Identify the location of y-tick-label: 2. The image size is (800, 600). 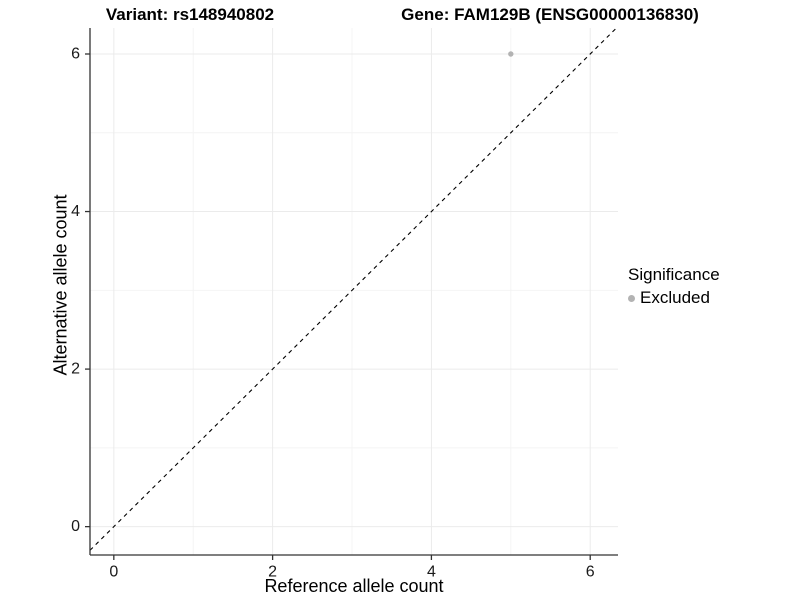
(75, 369).